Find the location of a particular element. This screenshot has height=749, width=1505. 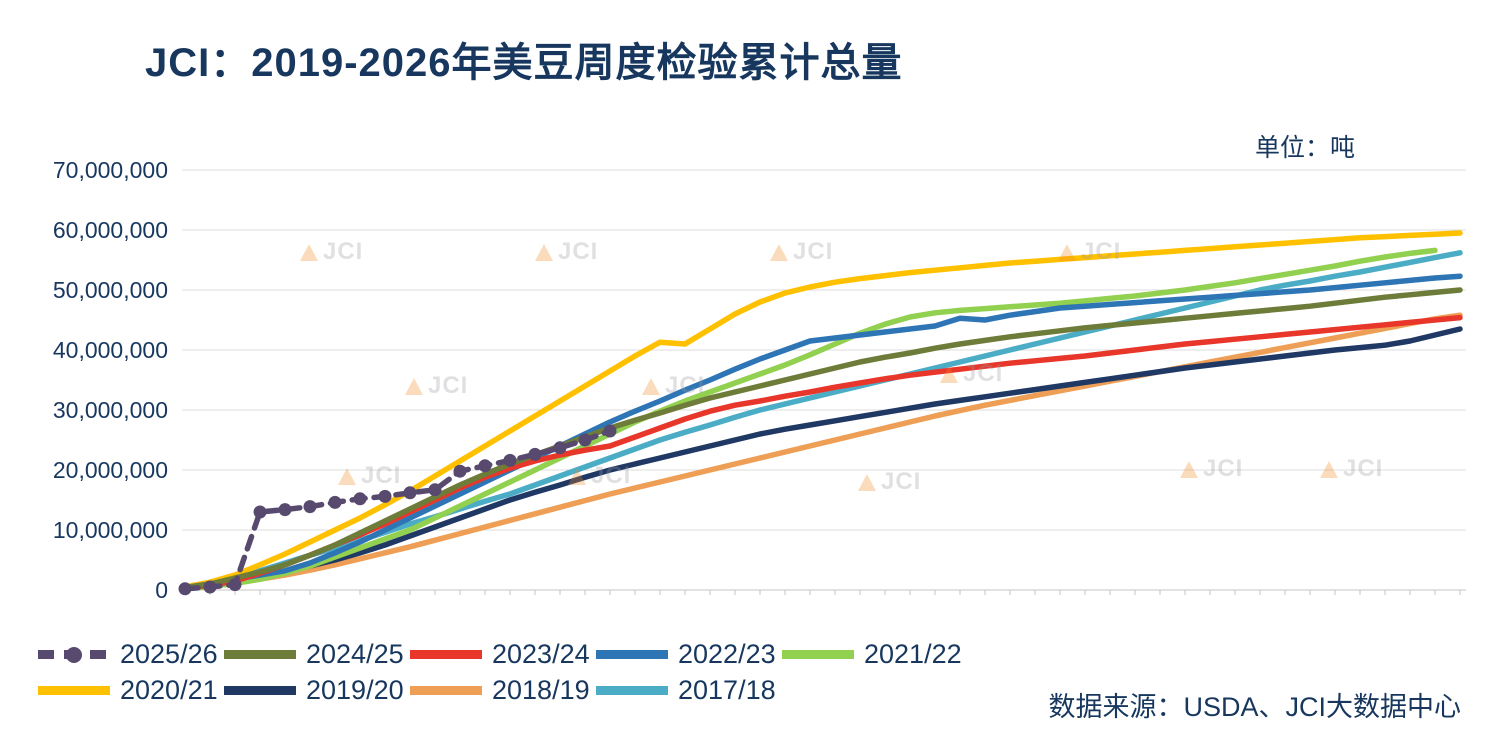

legend-label: 2020/21 is located at coordinates (169, 690).